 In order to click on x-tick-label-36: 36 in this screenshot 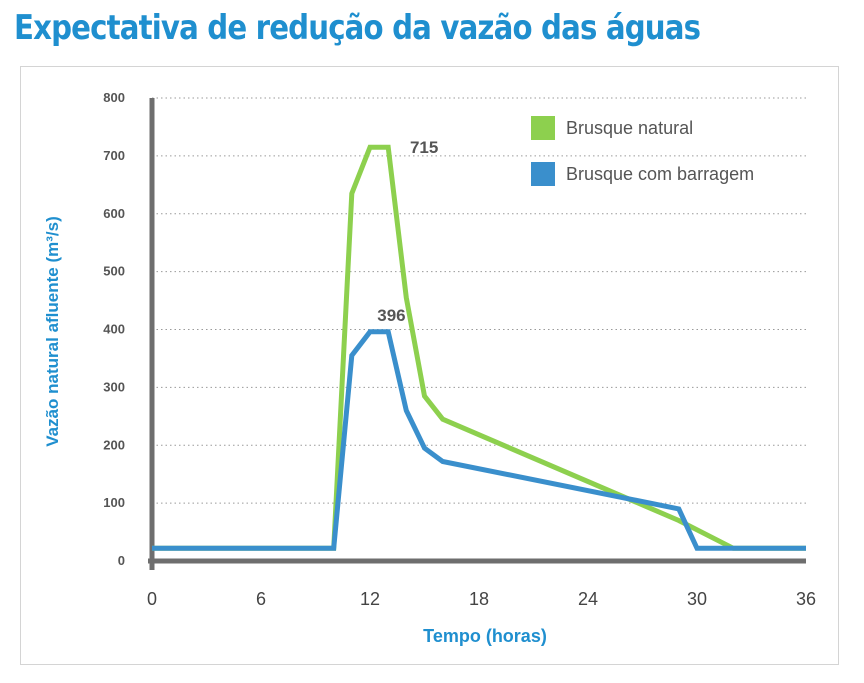, I will do `click(806, 599)`.